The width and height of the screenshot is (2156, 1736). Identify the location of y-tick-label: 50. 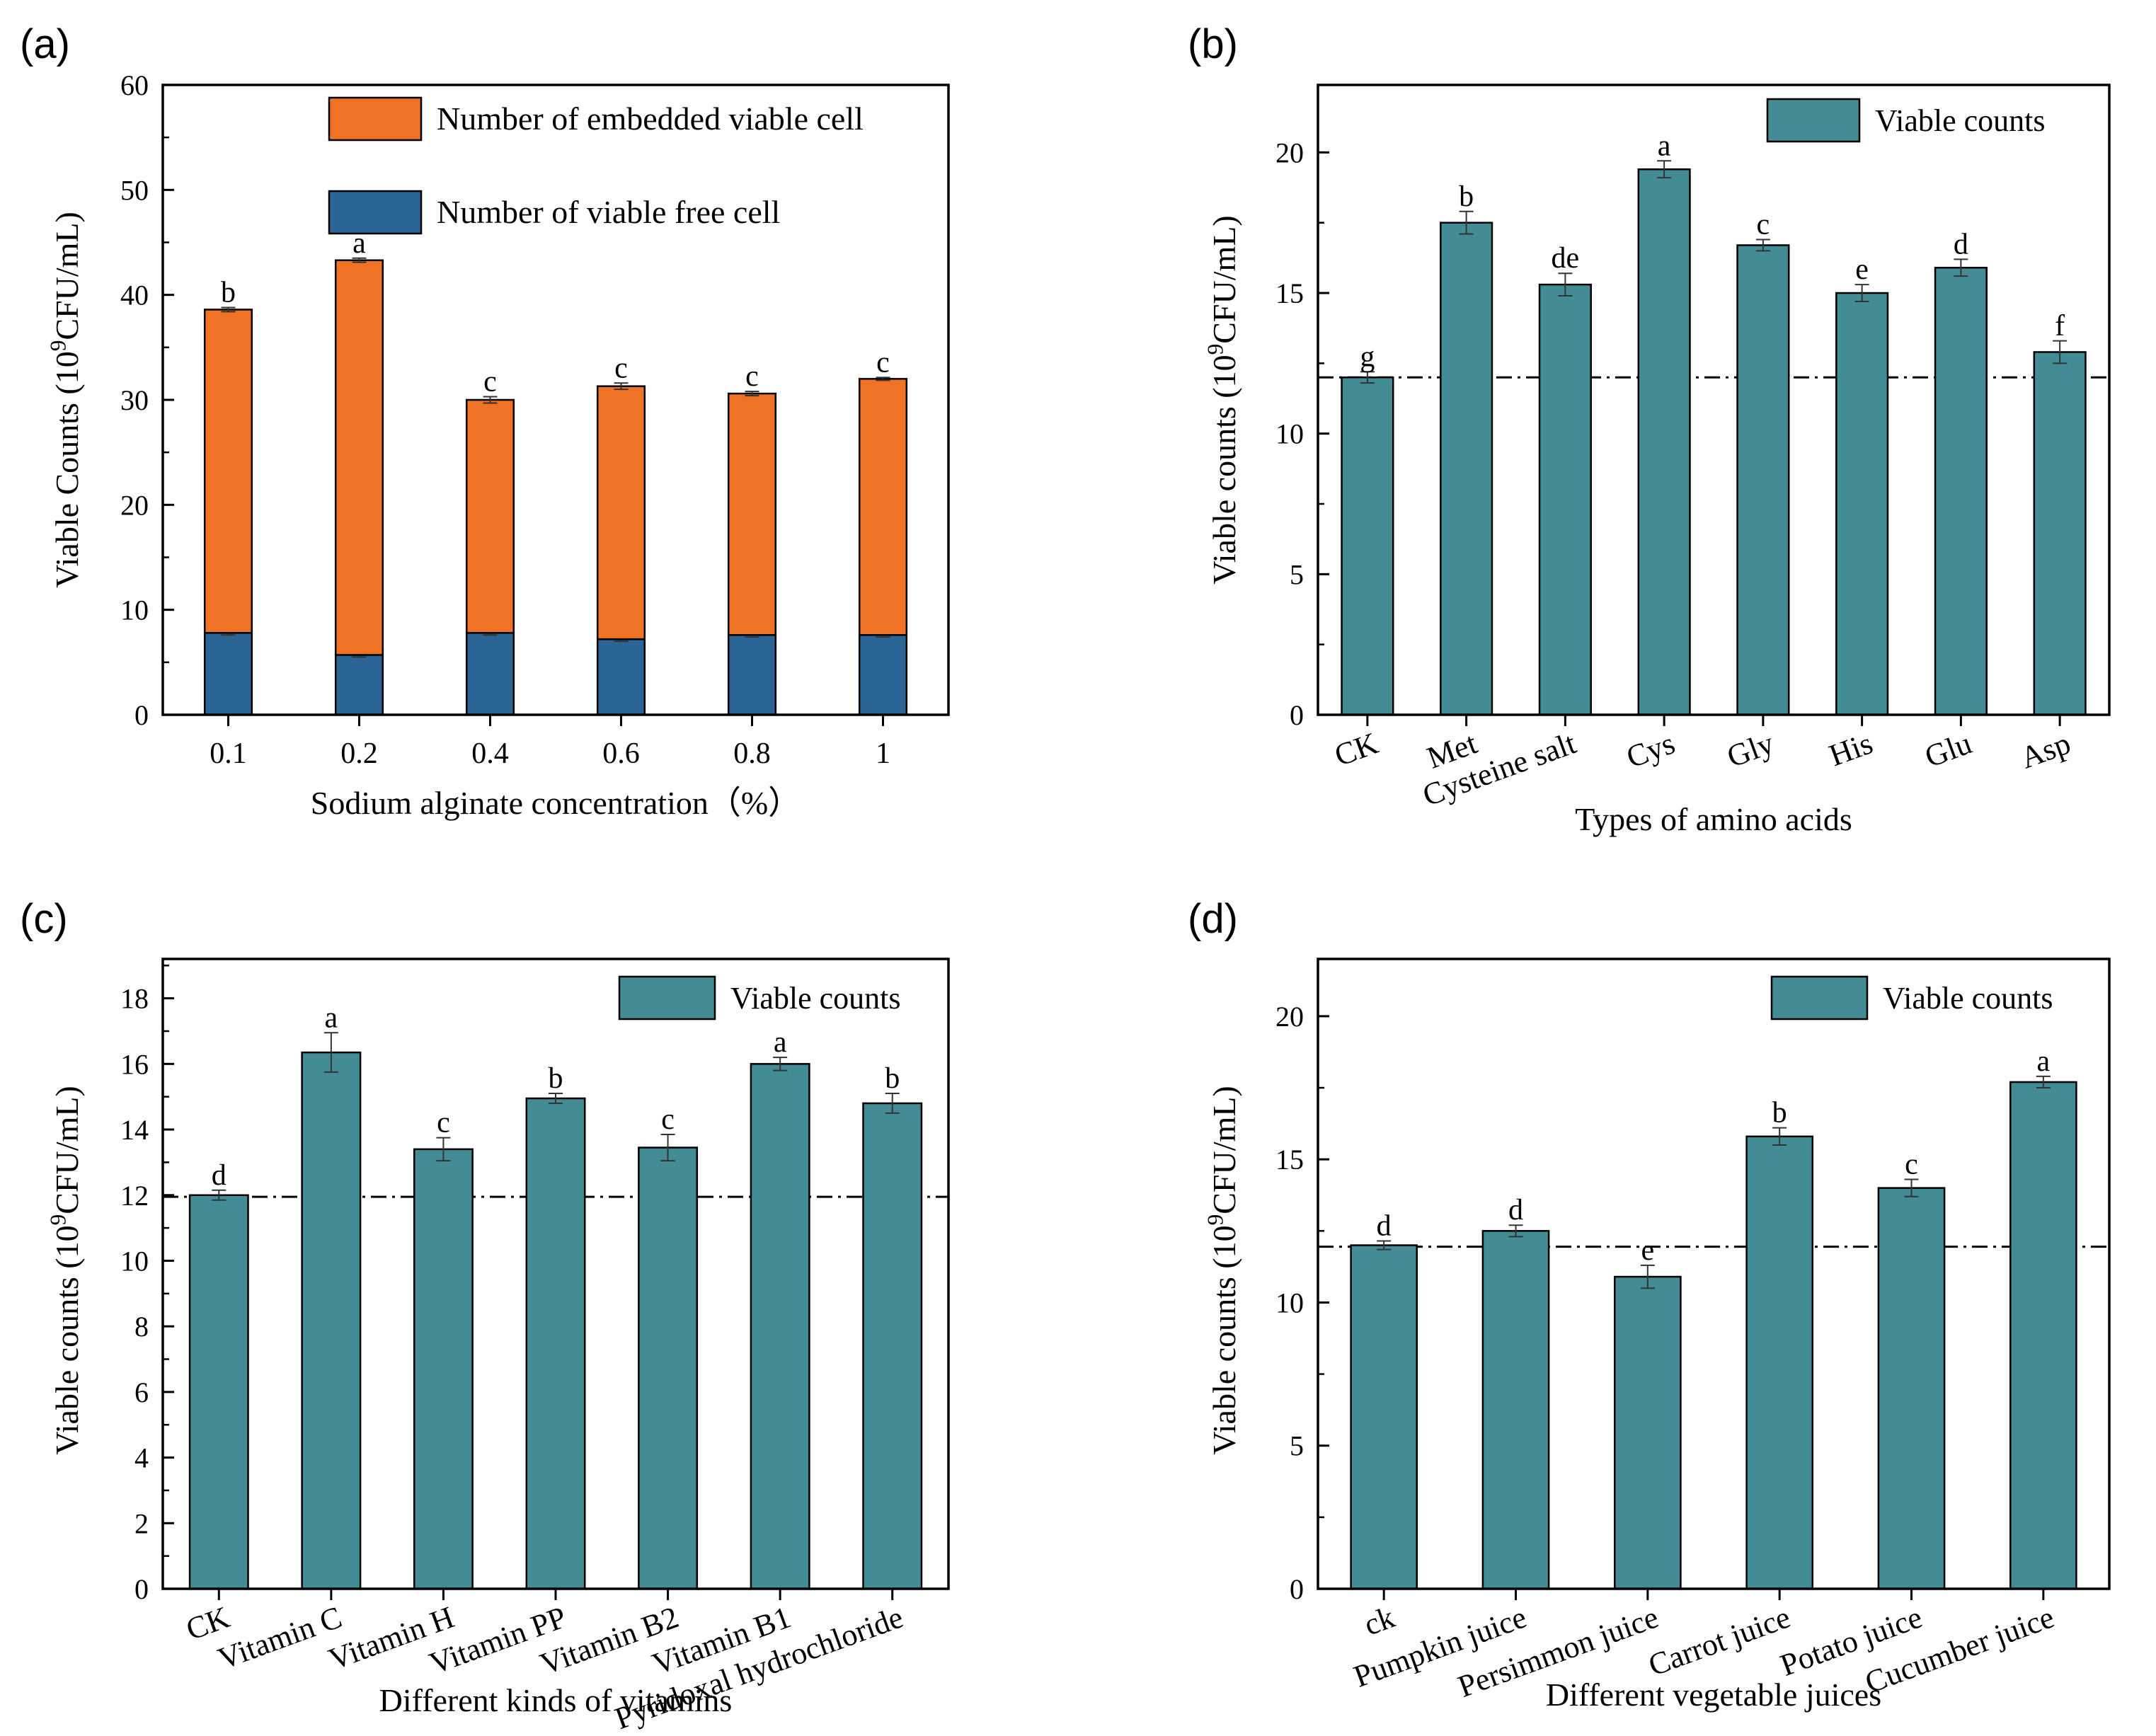
(134, 190).